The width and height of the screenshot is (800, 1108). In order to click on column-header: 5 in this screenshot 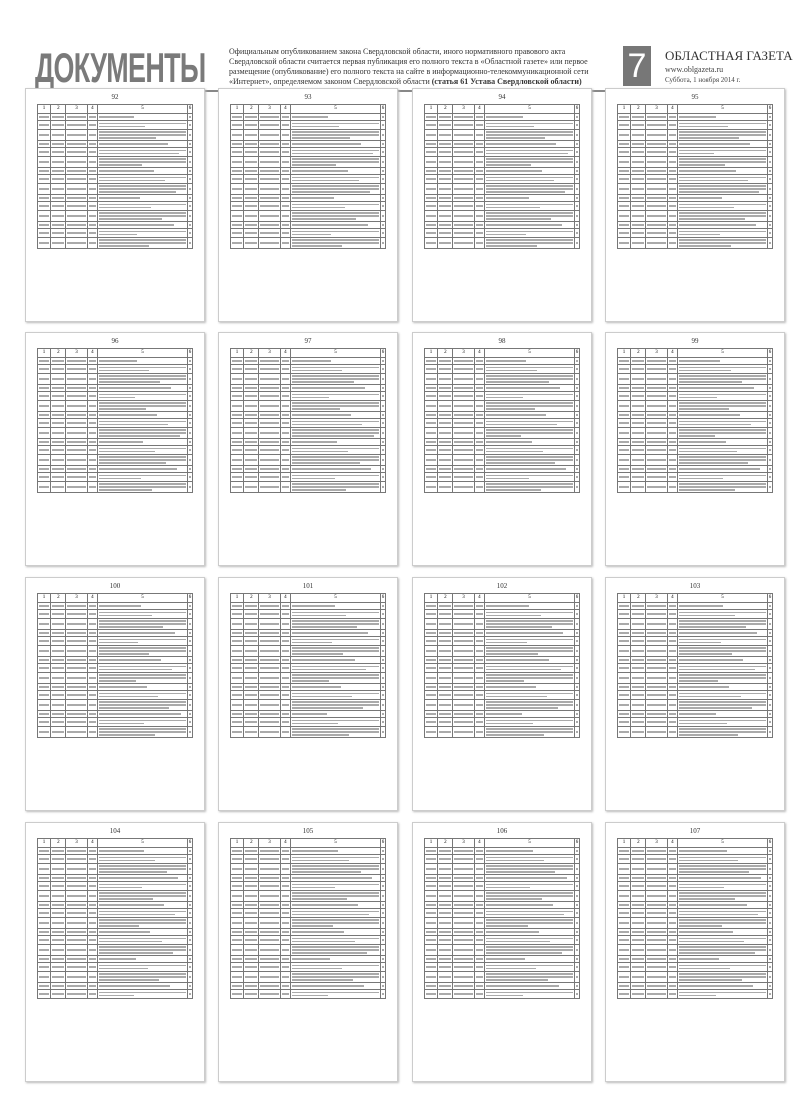, I will do `click(722, 843)`.